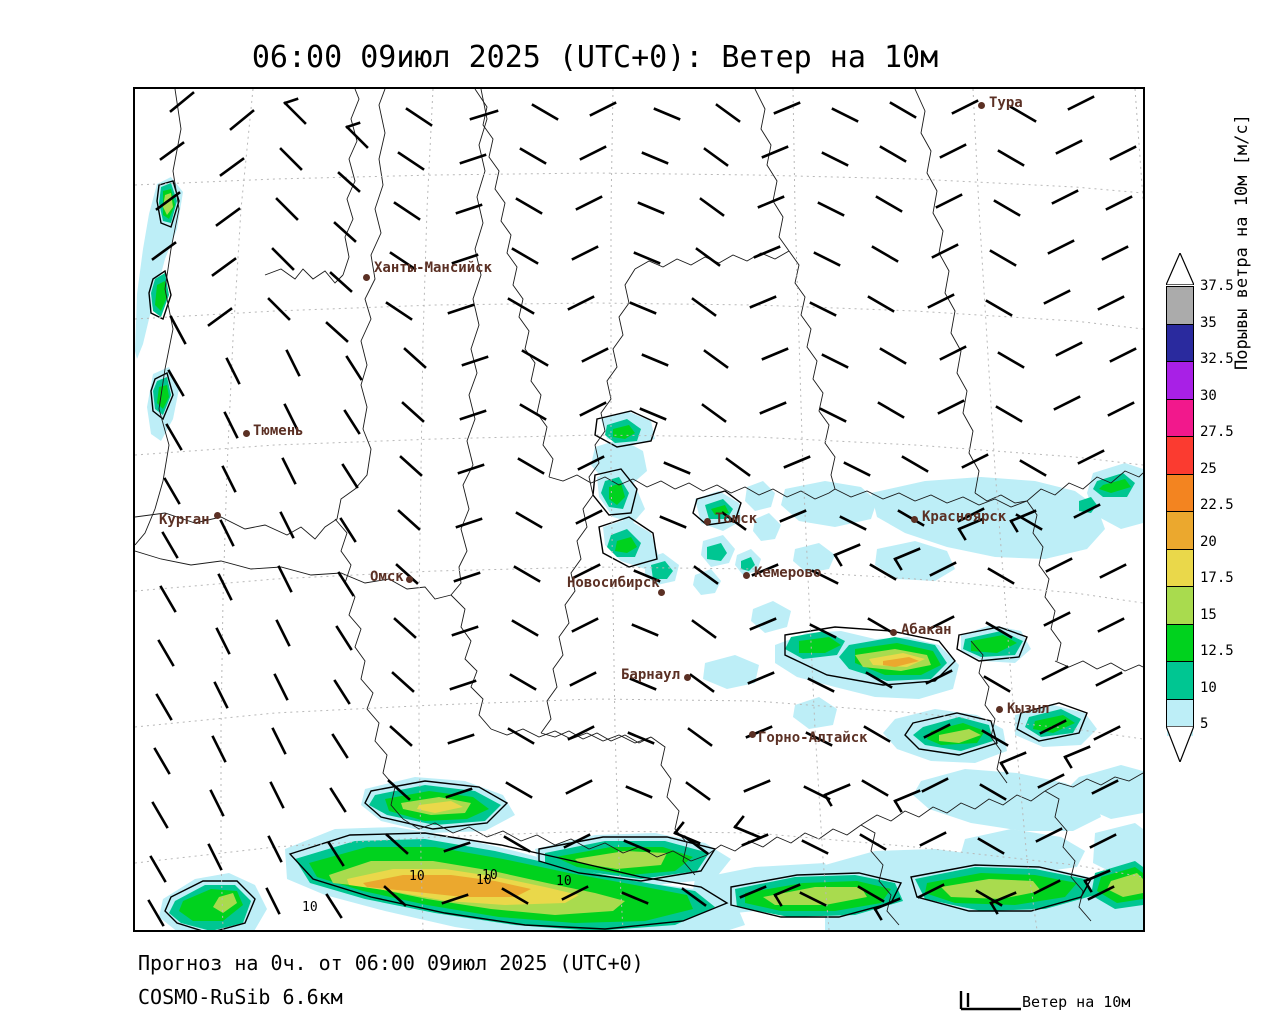 The width and height of the screenshot is (1280, 1024). Describe the element at coordinates (1208, 687) in the screenshot. I see `colorbar-tick-10: 10` at that location.